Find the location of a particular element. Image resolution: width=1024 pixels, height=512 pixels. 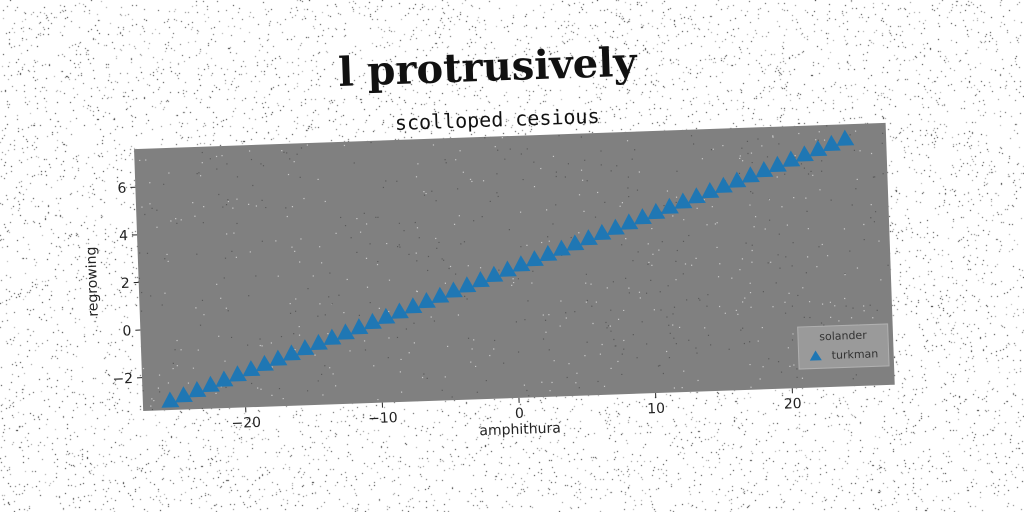

y-axis-ticks: −2 0 2 4 6 is located at coordinates (127, 284).